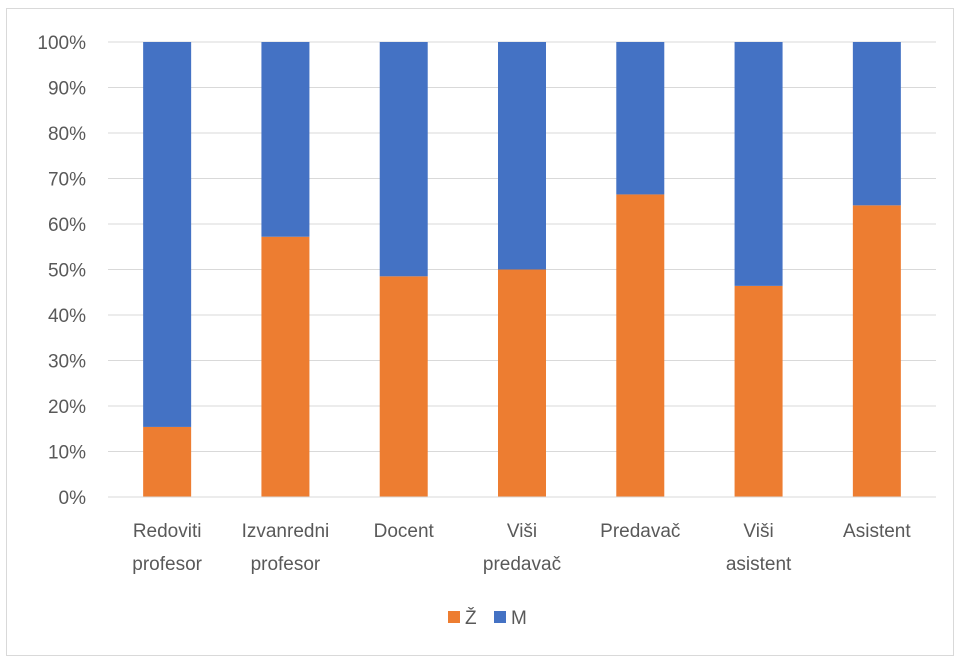 Image resolution: width=955 pixels, height=656 pixels. What do you see at coordinates (759, 564) in the screenshot?
I see `x-category-label: asistent` at bounding box center [759, 564].